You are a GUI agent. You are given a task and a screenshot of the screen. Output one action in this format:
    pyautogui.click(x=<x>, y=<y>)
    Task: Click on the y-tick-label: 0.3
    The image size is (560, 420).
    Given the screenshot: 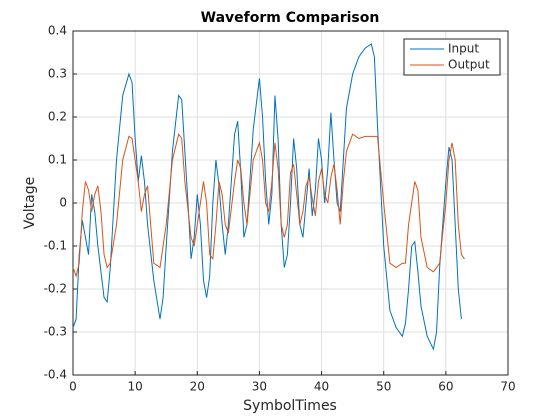 What is the action you would take?
    pyautogui.click(x=57, y=74)
    